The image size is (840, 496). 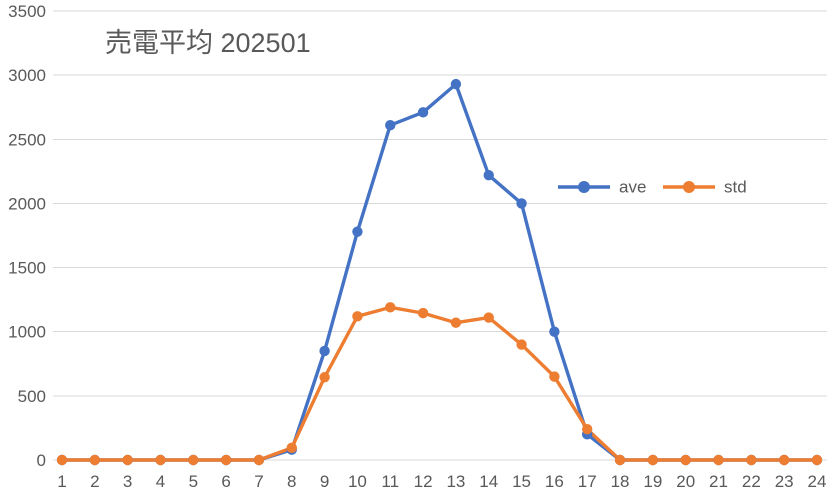 I want to click on x-axis-tick-label: 14, so click(x=488, y=481).